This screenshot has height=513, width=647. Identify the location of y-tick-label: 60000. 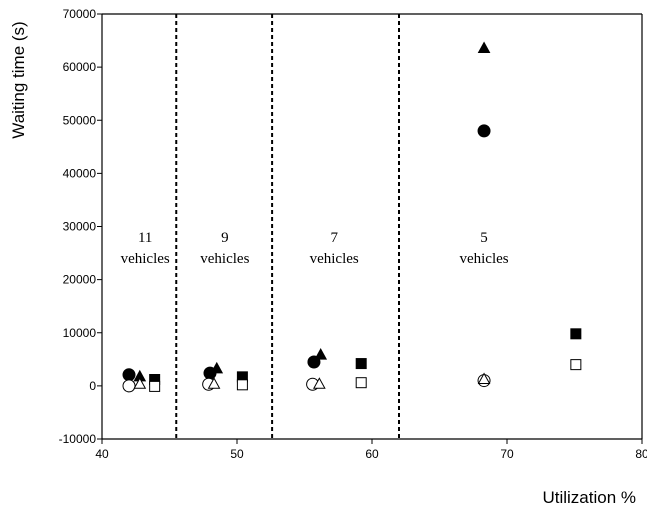
(80, 67).